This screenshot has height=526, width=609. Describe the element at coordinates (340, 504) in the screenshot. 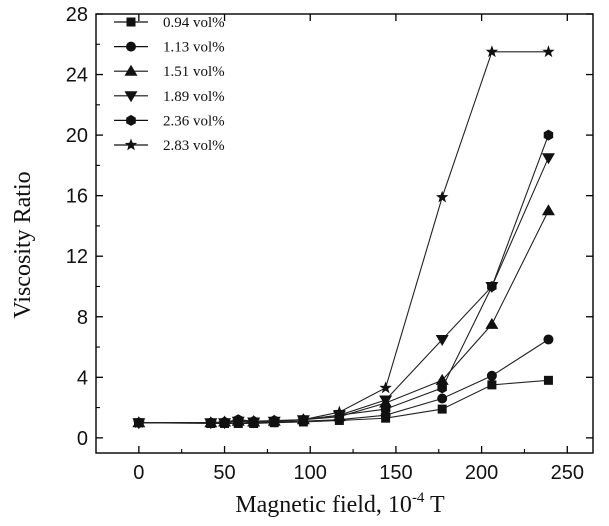

I see `x-axis-title: Magnetic field, 10-4 T` at that location.